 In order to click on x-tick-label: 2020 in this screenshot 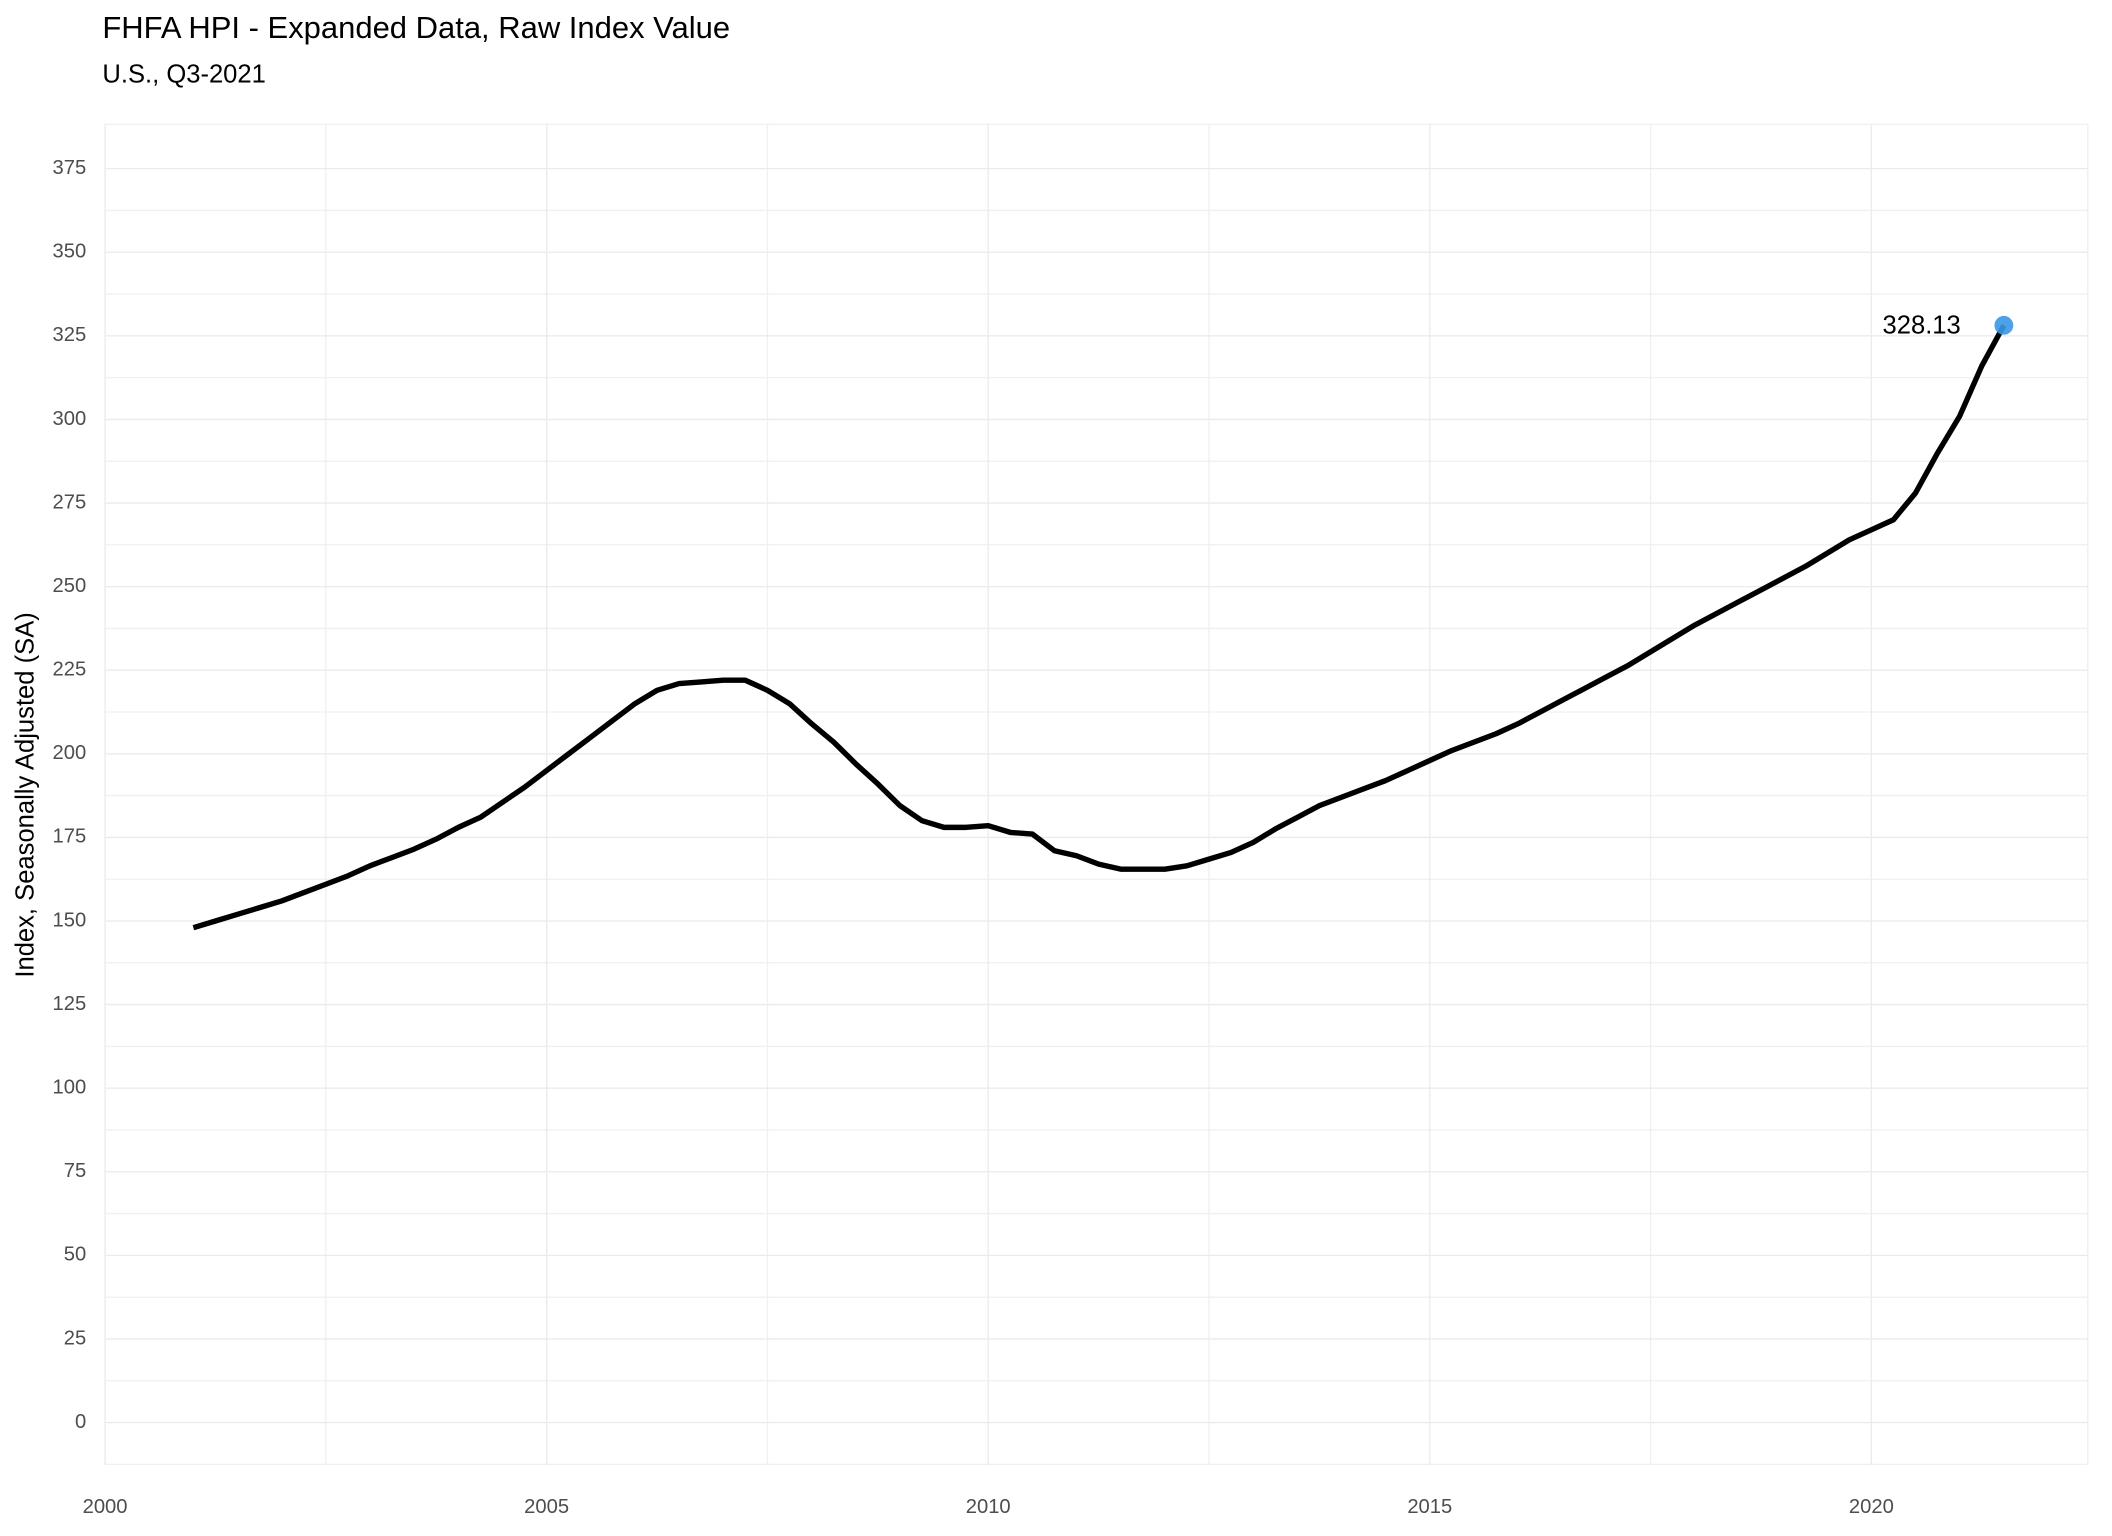, I will do `click(1871, 1507)`.